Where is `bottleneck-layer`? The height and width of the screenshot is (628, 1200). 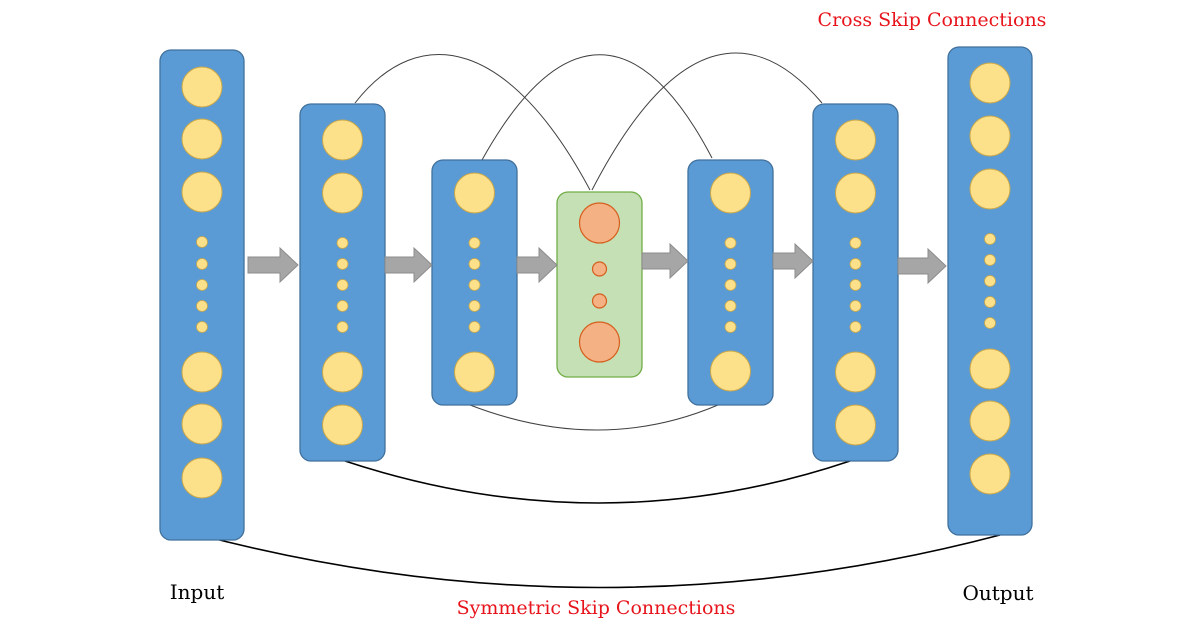
bottleneck-layer is located at coordinates (599, 284).